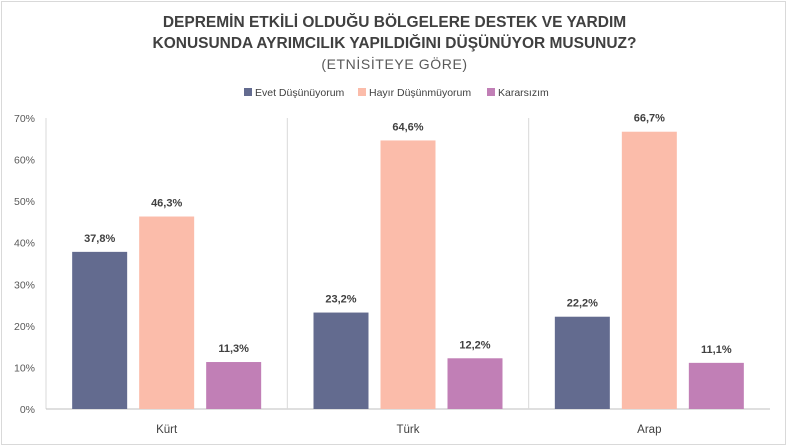 This screenshot has width=789, height=448. Describe the element at coordinates (491, 92) in the screenshot. I see `legend-swatch-kararsizim` at that location.